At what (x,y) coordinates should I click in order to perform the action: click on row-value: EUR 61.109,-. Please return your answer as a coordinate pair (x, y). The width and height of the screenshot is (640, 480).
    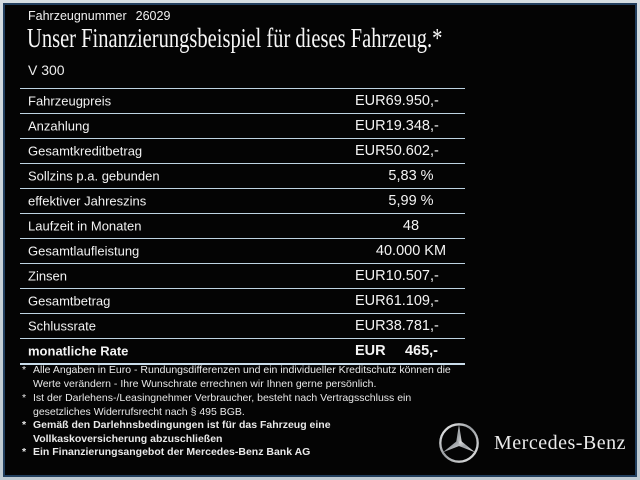
    Looking at the image, I should click on (396, 301).